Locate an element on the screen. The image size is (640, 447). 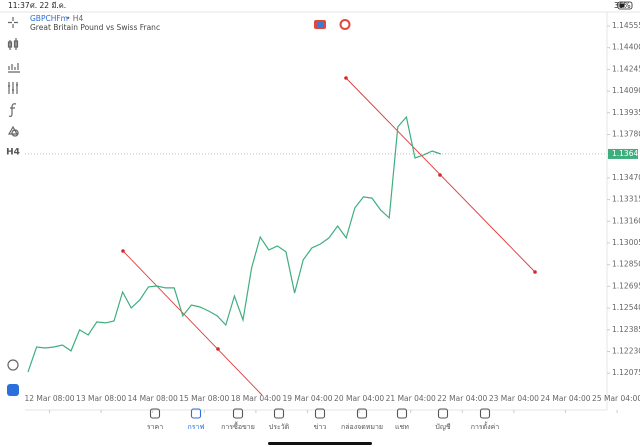
x-tick-label: 21 Mar 04:00 is located at coordinates (411, 398).